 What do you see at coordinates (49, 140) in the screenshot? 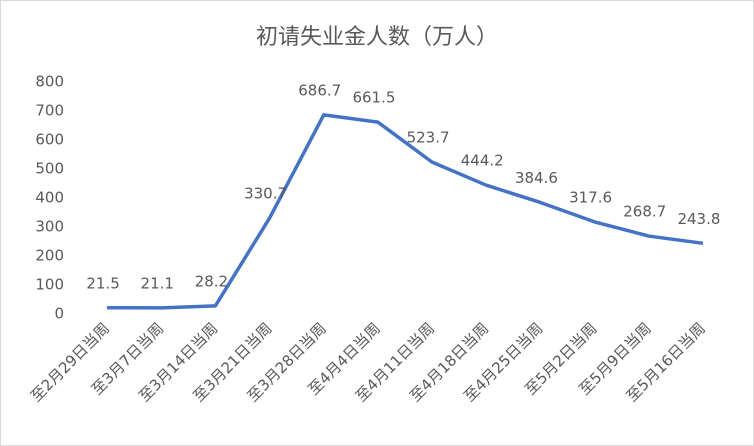
I see `y-tick-label: 600` at bounding box center [49, 140].